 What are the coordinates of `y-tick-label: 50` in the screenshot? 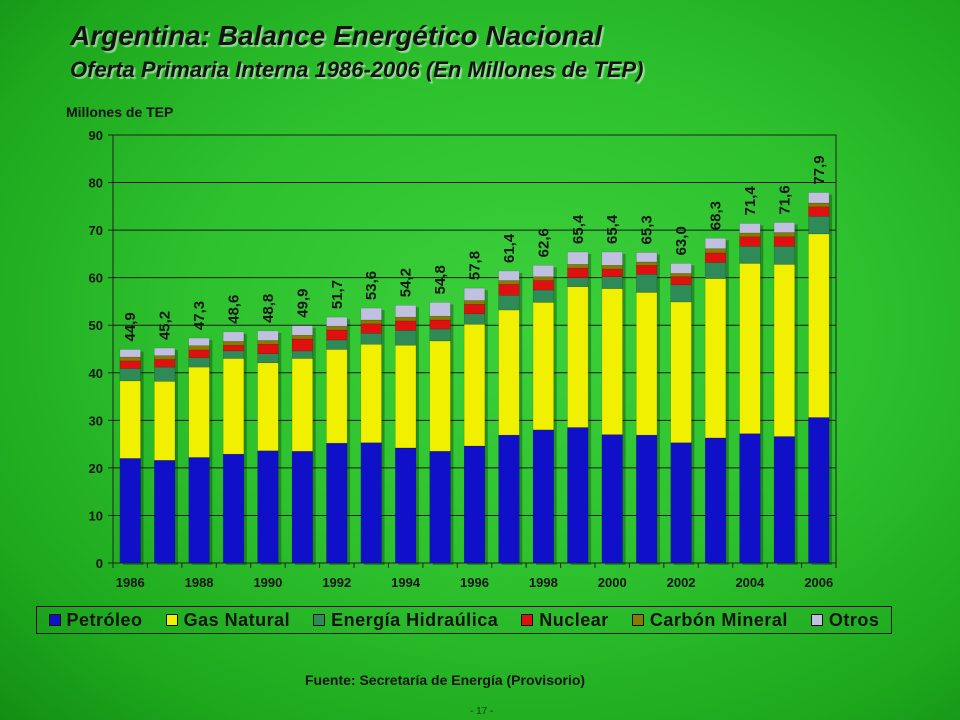 It's located at (96, 325).